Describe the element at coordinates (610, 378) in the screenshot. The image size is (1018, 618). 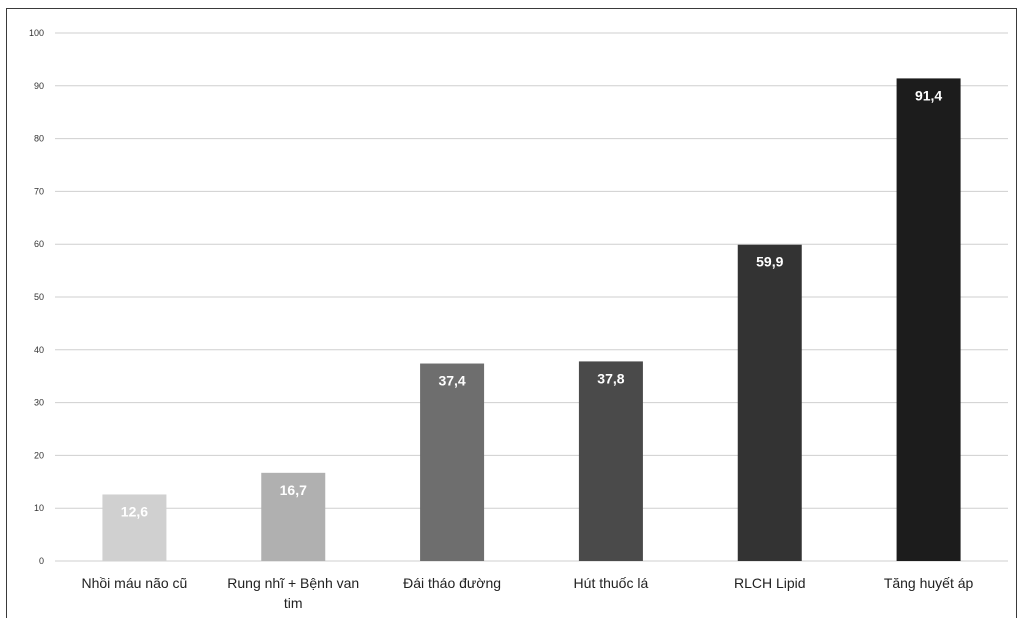
I see `data-label: 37,8` at that location.